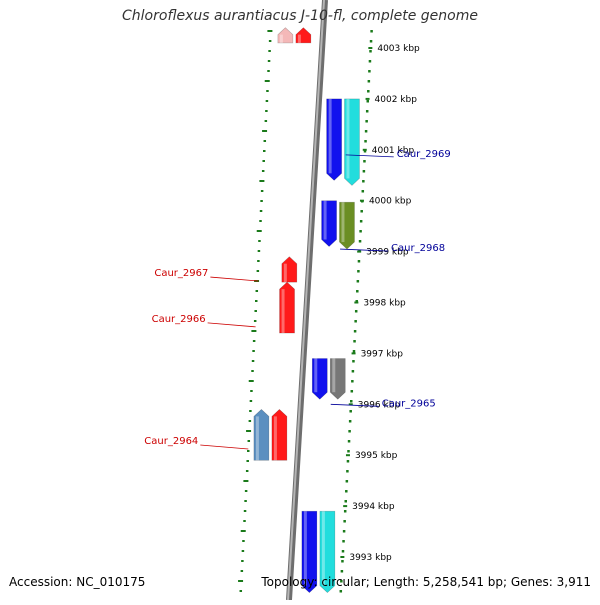 This screenshot has width=600, height=605. What do you see at coordinates (424, 154) in the screenshot?
I see `gene-label-Caur_2969: Caur_2969` at bounding box center [424, 154].